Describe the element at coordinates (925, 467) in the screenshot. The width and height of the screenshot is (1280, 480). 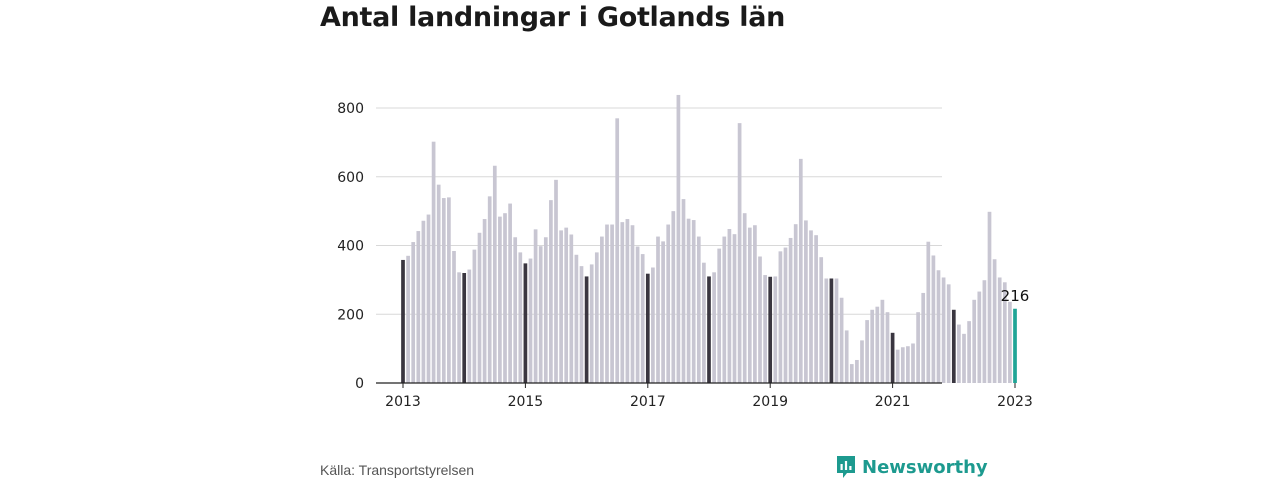
I see `brand-name: Newsworthy` at that location.